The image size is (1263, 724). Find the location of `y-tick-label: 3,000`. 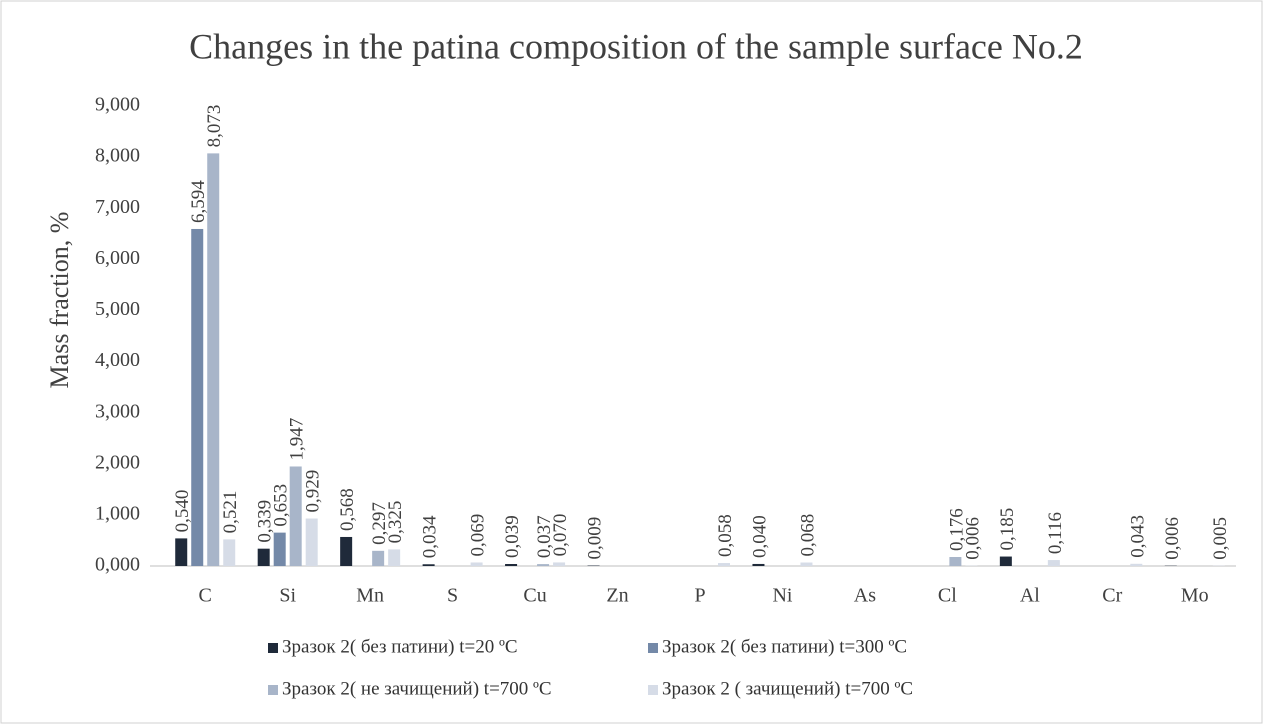

y-tick-label: 3,000 is located at coordinates (117, 411).